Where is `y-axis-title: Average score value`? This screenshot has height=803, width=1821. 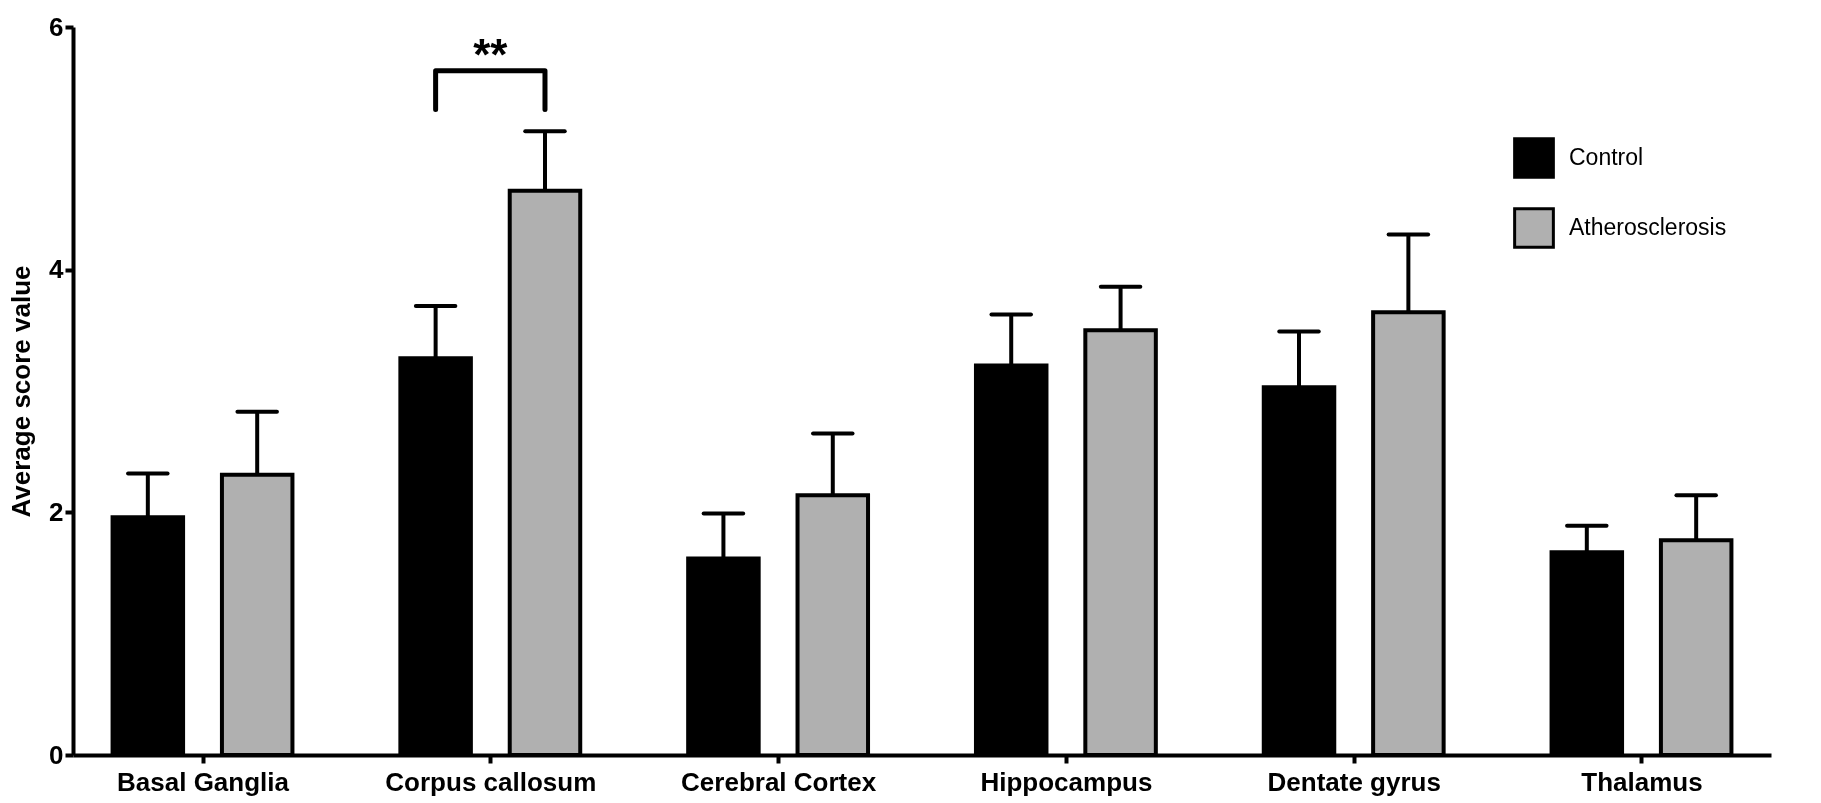
y-axis-title: Average score value is located at coordinates (21, 391).